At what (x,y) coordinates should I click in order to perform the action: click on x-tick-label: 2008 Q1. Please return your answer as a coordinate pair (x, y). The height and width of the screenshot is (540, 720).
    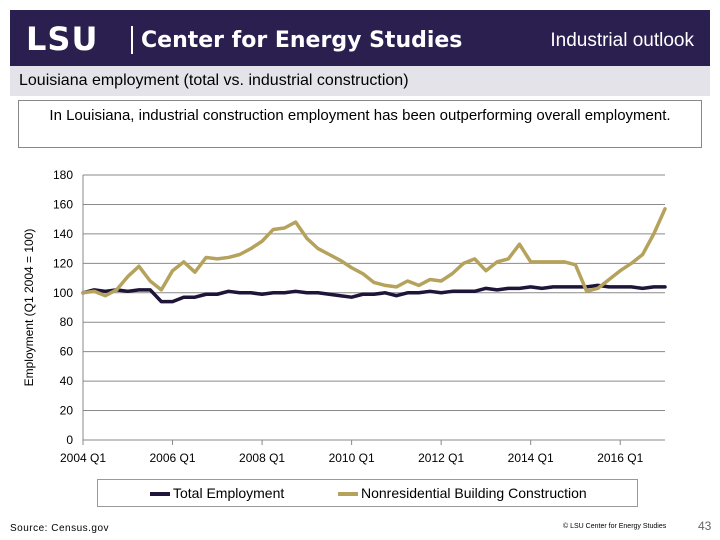
    Looking at the image, I should click on (262, 458).